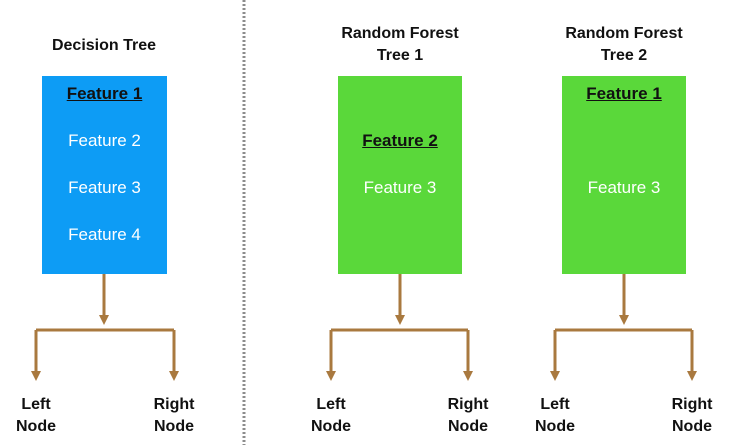 The width and height of the screenshot is (729, 445). I want to click on forest-tree-2-title: Random Forest Tree 2, so click(624, 44).